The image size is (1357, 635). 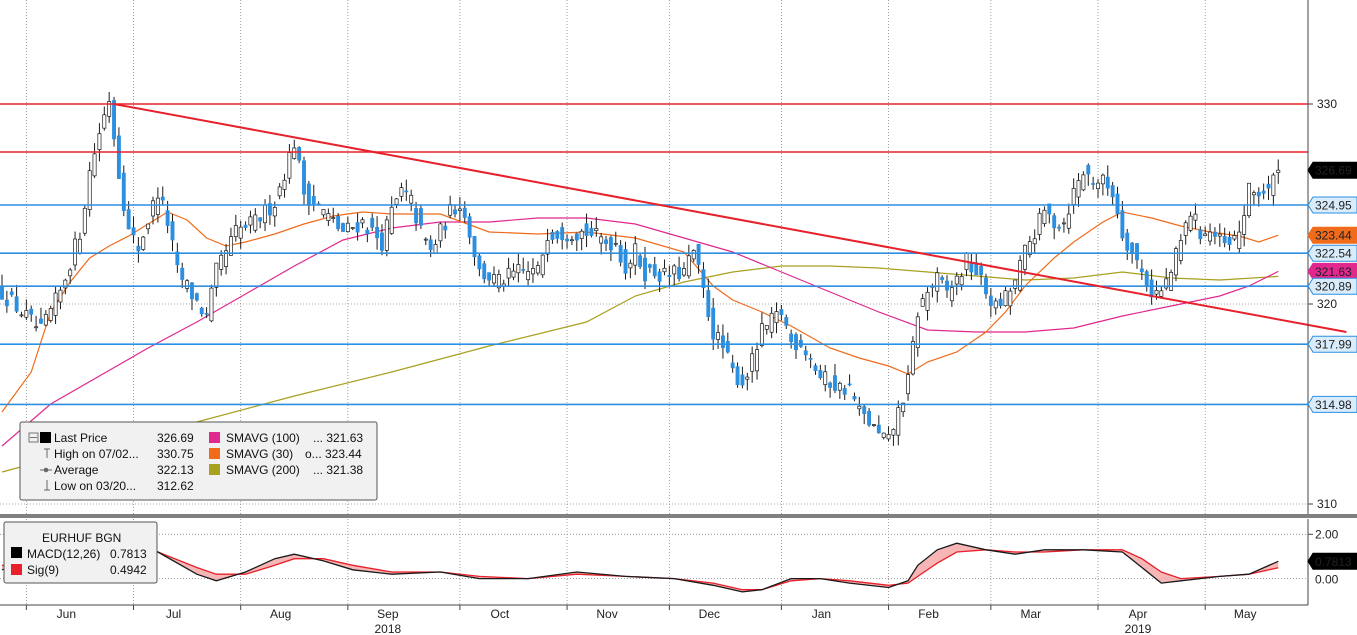 I want to click on y-tick-label: 330, so click(x=1327, y=104).